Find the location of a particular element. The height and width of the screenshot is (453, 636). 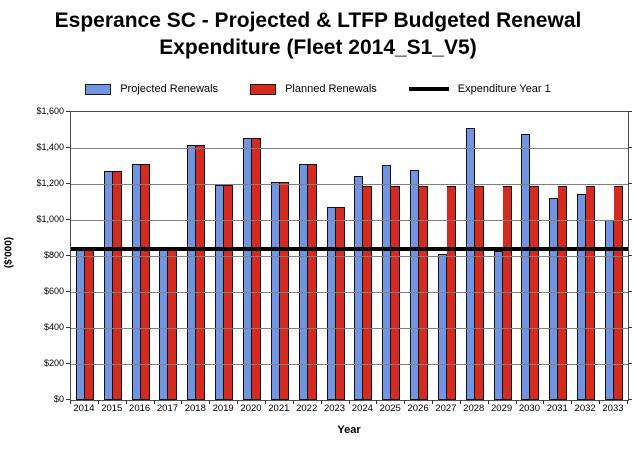

x-tick-label-2029: 2029 is located at coordinates (502, 408).